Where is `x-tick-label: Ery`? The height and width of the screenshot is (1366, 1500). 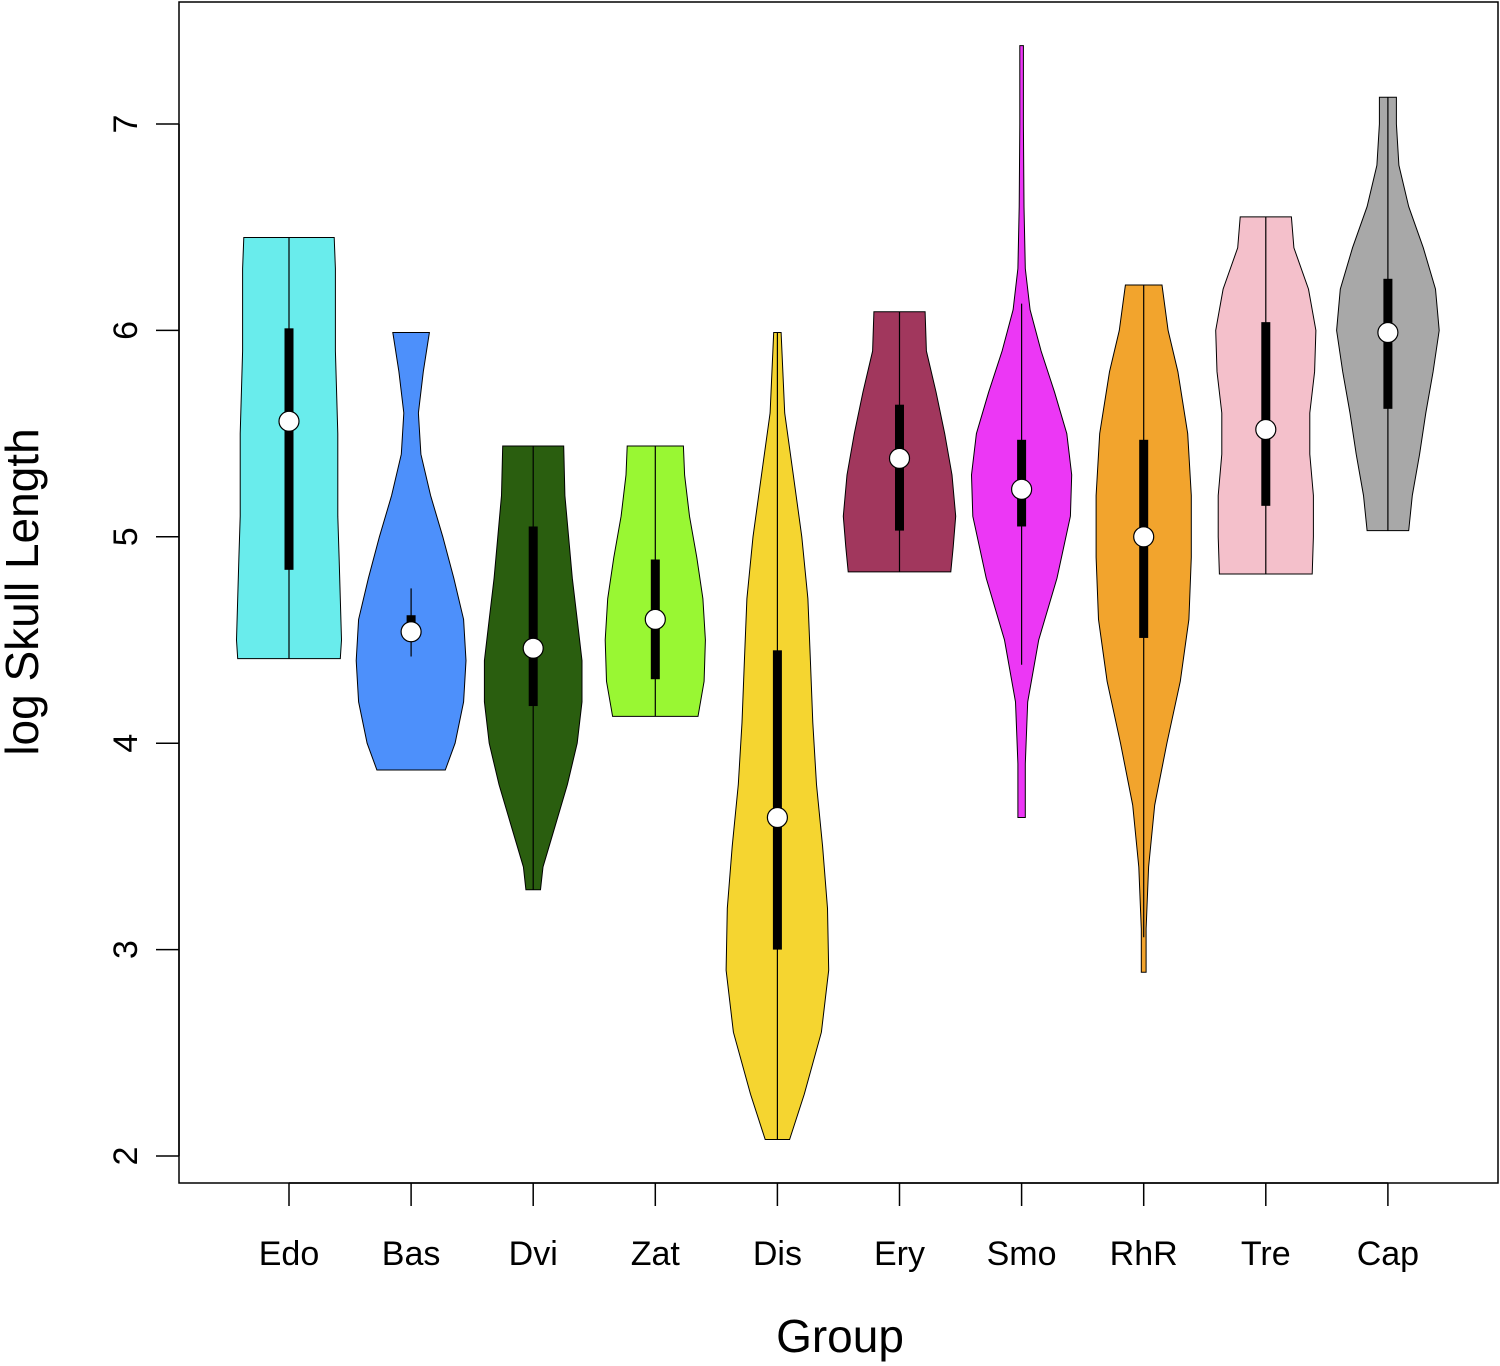
x-tick-label: Ery is located at coordinates (899, 1254).